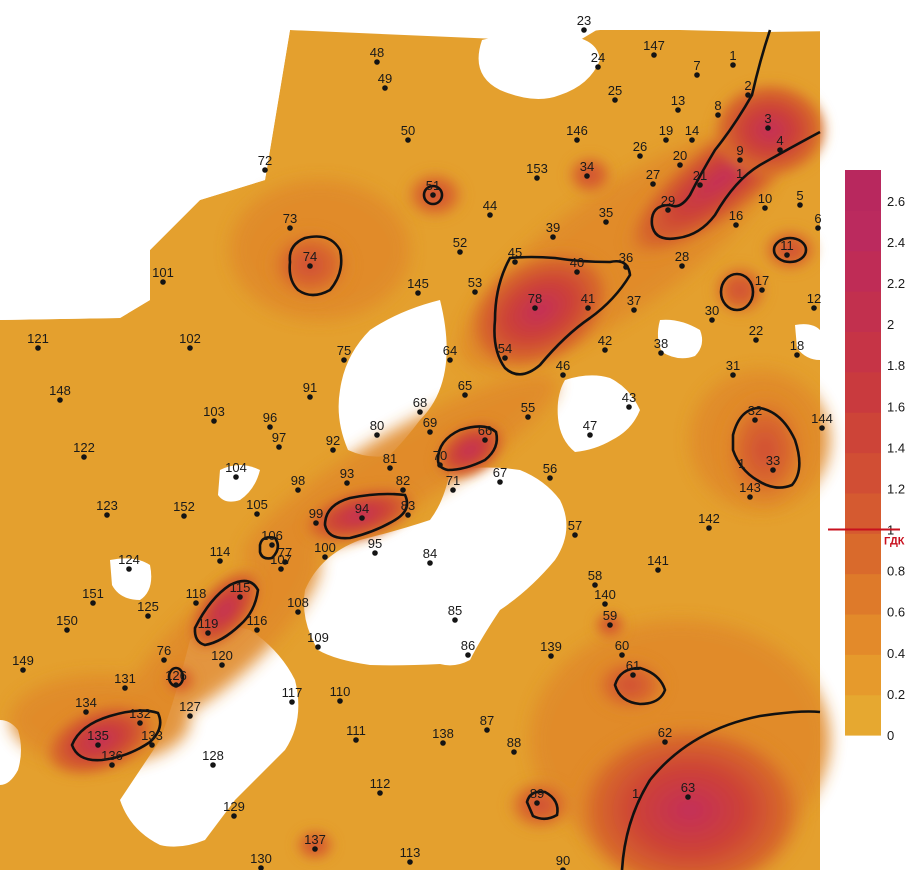 This screenshot has height=875, width=916. What do you see at coordinates (762, 280) in the screenshot?
I see `sampling-point-label: 17` at bounding box center [762, 280].